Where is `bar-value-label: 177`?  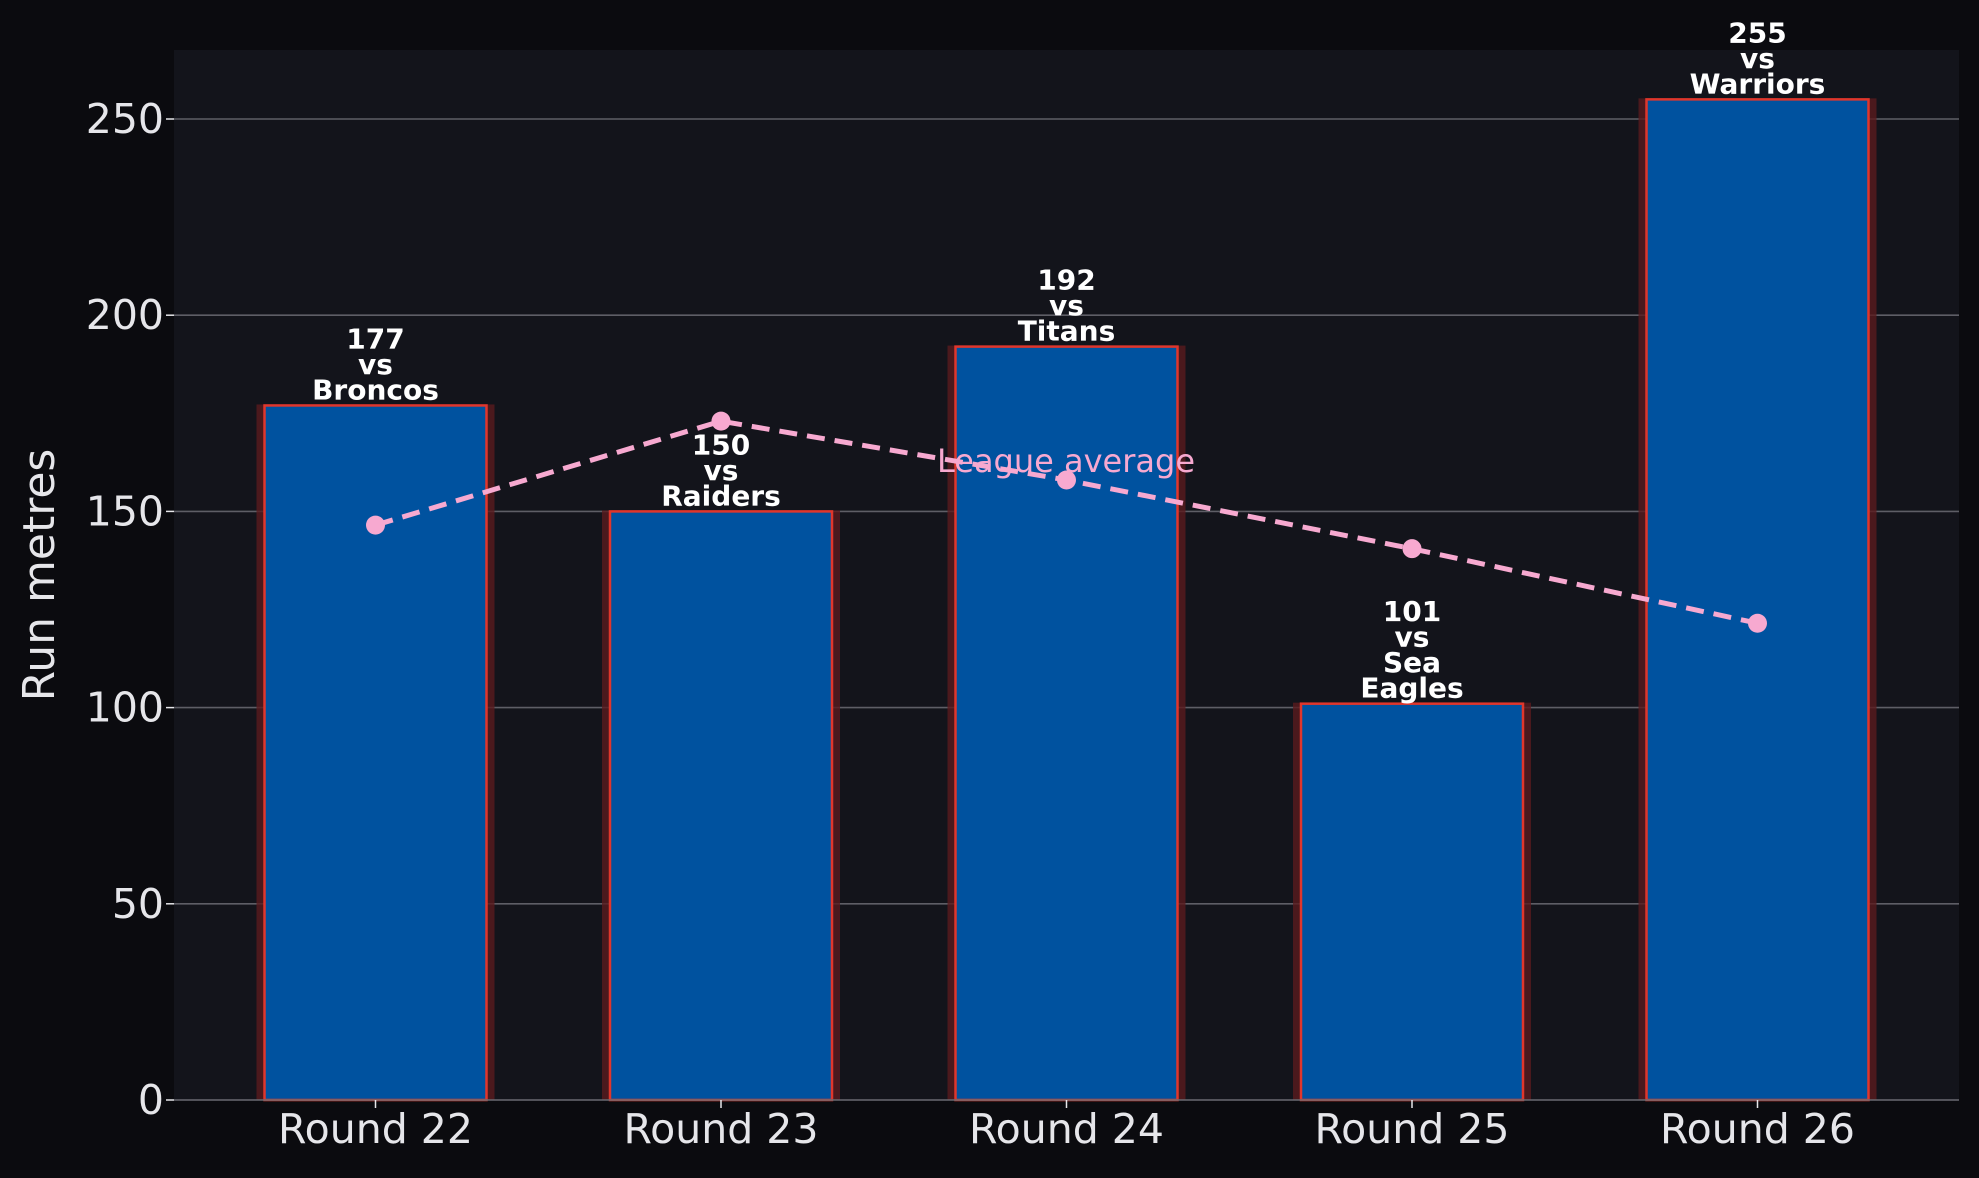
bar-value-label: 177 is located at coordinates (375, 338).